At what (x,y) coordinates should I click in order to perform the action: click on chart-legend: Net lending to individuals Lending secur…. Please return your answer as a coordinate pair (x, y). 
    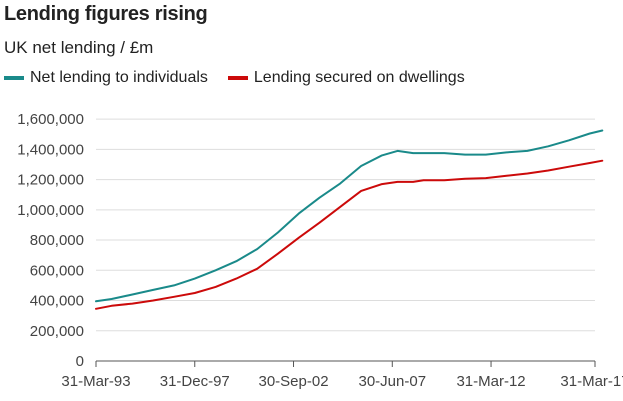
    Looking at the image, I should click on (244, 78).